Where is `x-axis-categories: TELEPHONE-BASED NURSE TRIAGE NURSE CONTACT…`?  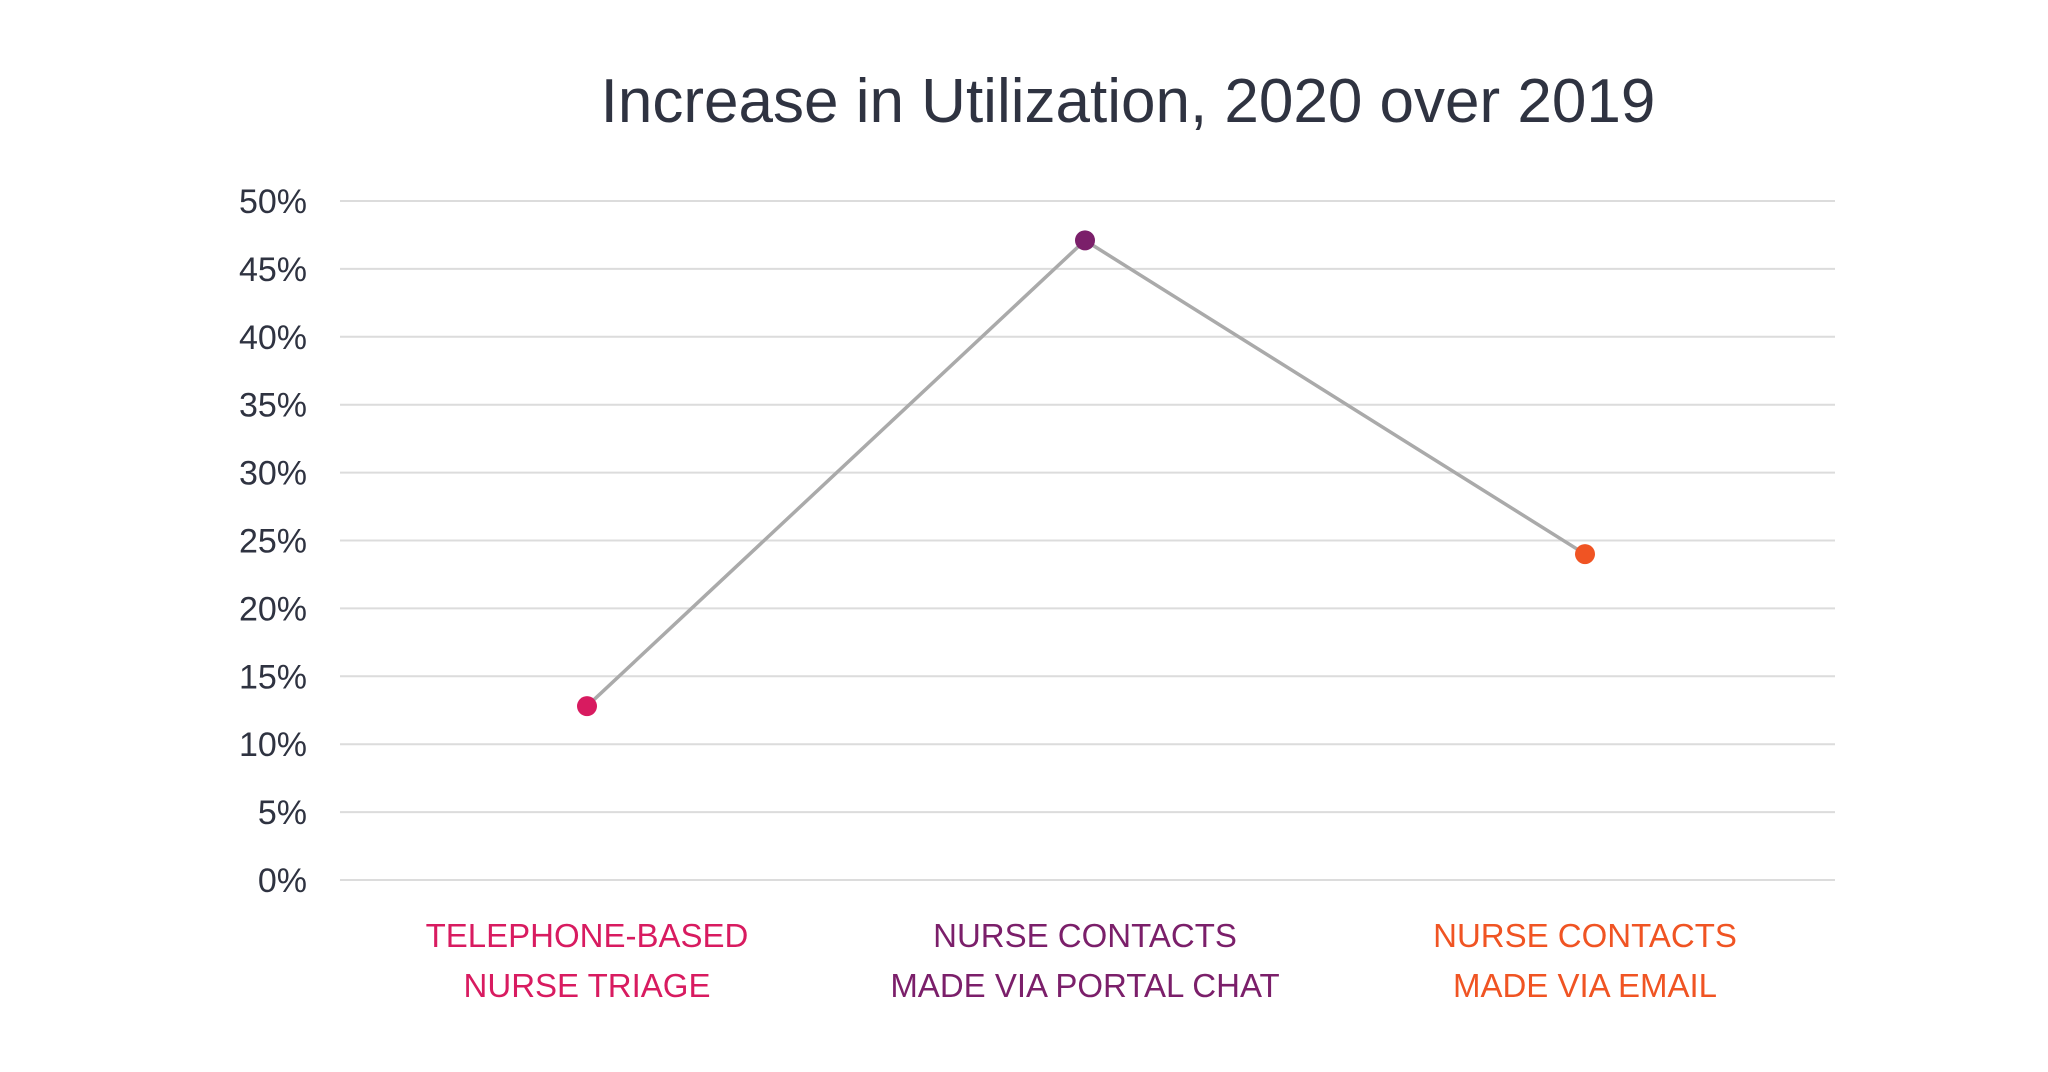
x-axis-categories: TELEPHONE-BASED NURSE TRIAGE NURSE CONTACT… is located at coordinates (1081, 960).